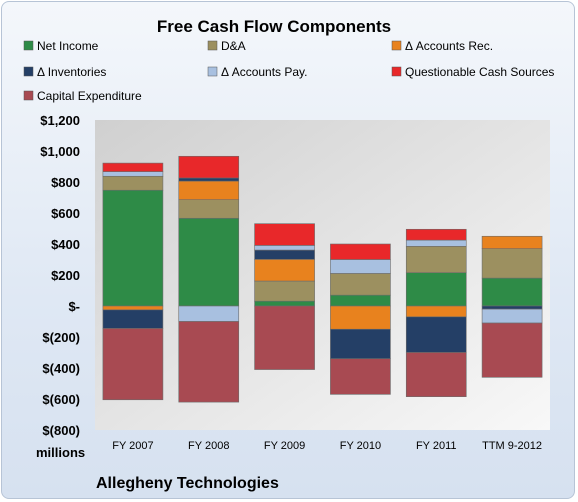 The height and width of the screenshot is (502, 578). I want to click on y-tick-label: $200, so click(65, 275).